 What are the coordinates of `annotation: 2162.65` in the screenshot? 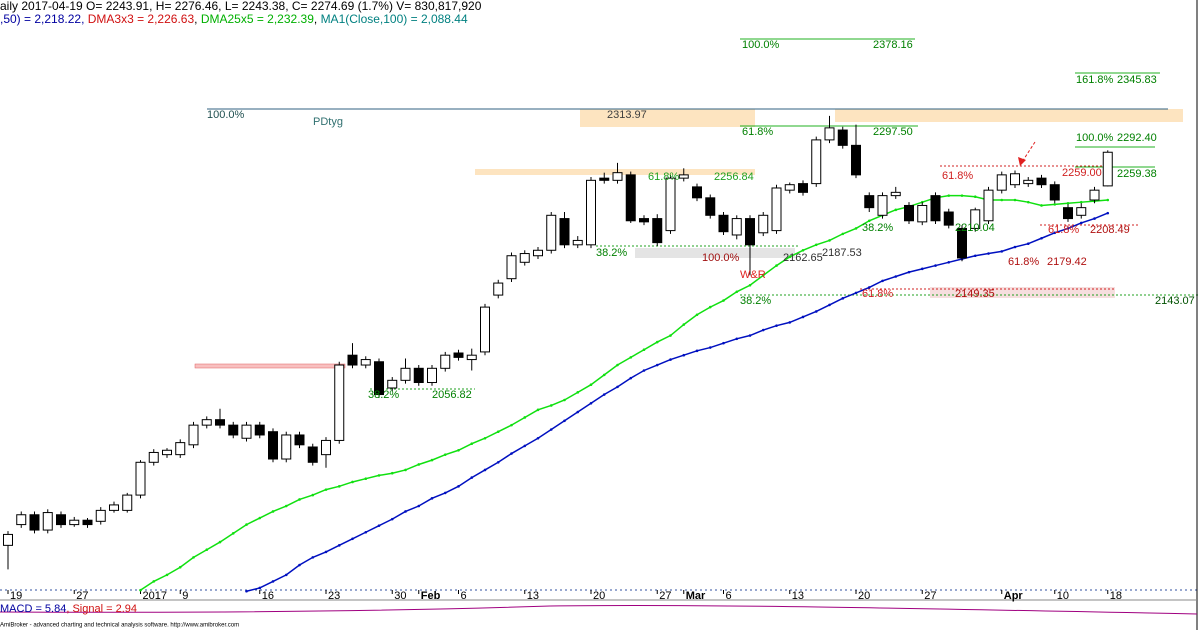 It's located at (803, 258).